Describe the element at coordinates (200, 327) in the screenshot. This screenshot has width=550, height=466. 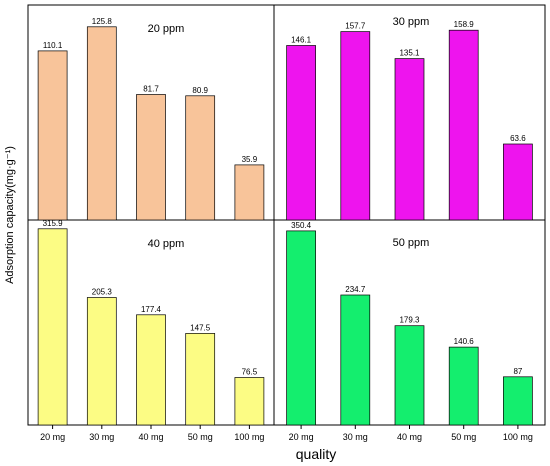
I see `value-label-p3-4: 147.5` at that location.